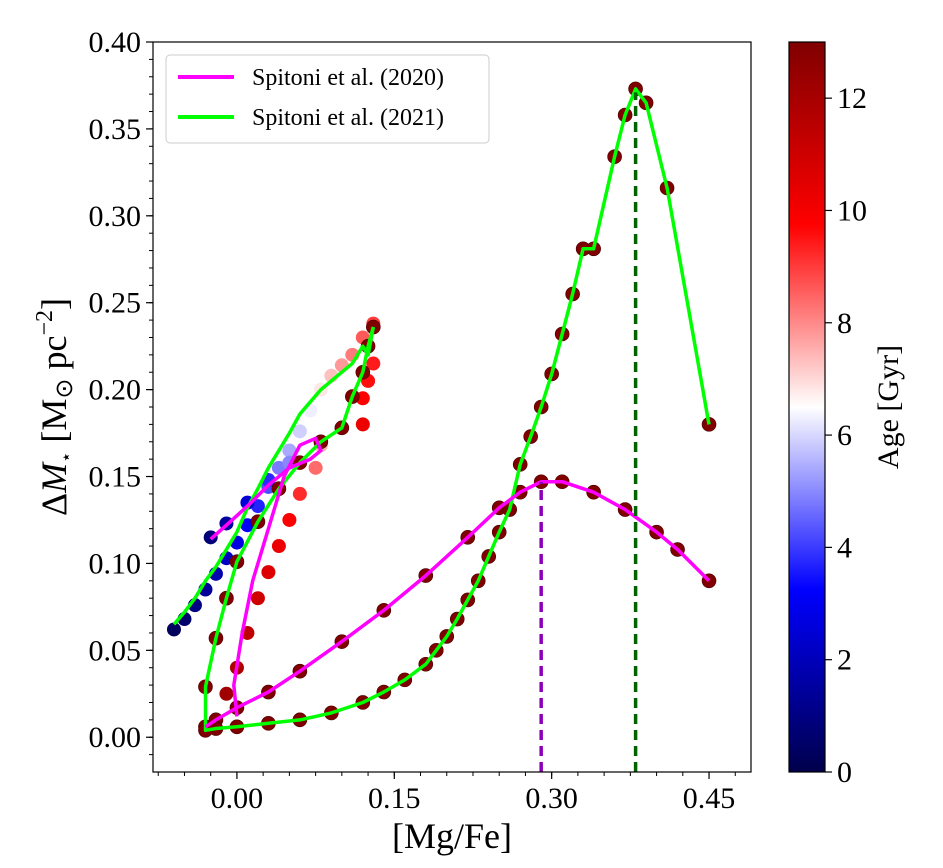 The image size is (943, 868). What do you see at coordinates (852, 210) in the screenshot?
I see `colorbar-tick-label-5: 10` at bounding box center [852, 210].